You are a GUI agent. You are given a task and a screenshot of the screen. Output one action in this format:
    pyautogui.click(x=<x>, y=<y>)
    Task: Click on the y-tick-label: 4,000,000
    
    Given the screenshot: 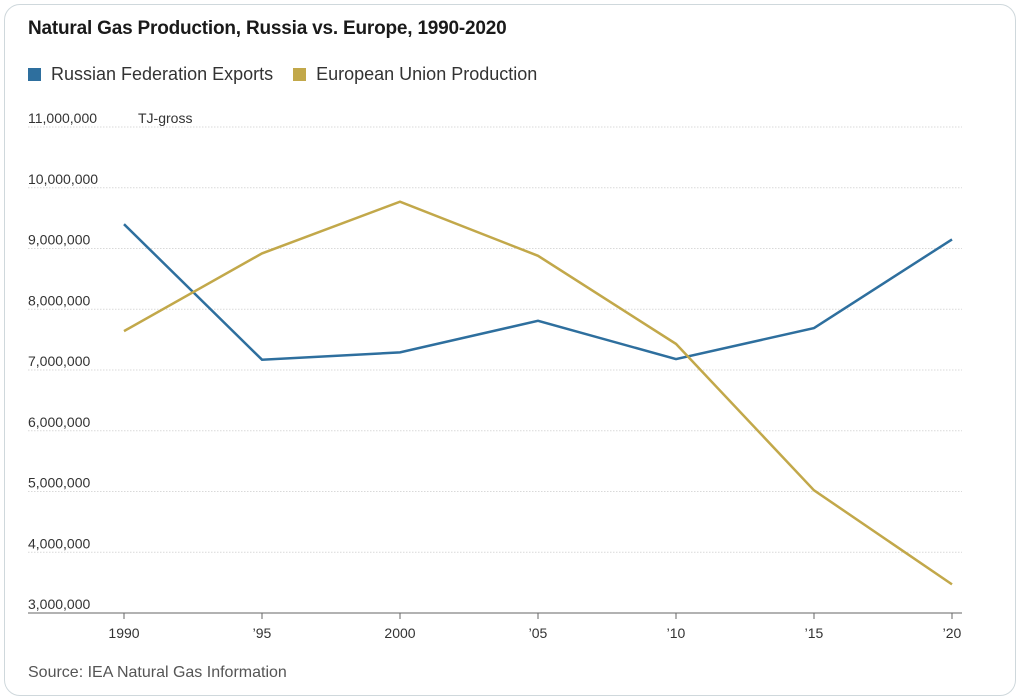 What is the action you would take?
    pyautogui.click(x=59, y=543)
    